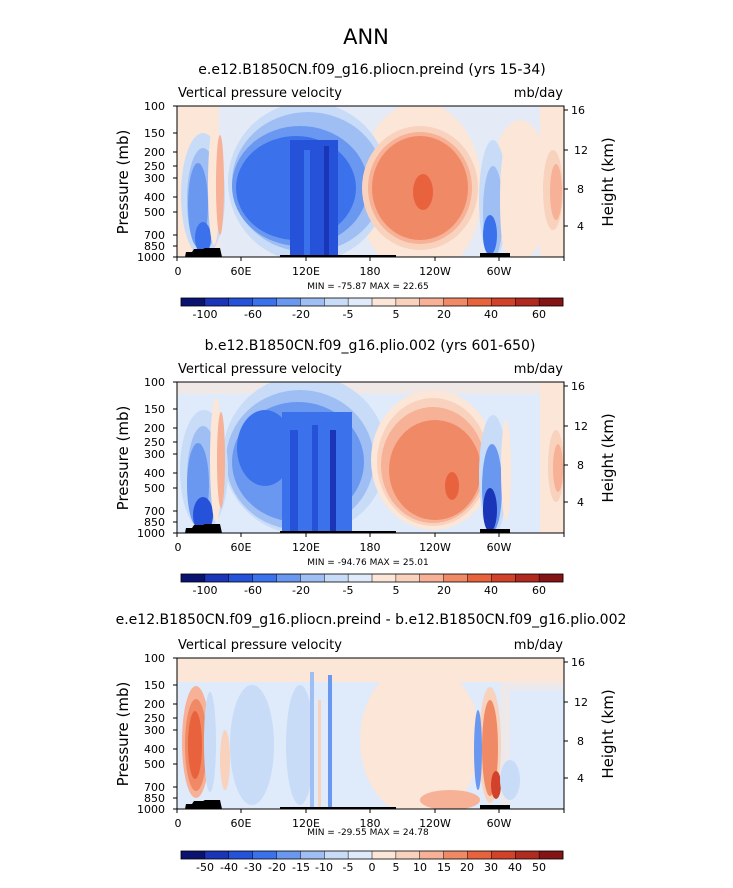 This screenshot has height=888, width=733. What do you see at coordinates (154, 428) in the screenshot?
I see `ytick-label: 200` at bounding box center [154, 428].